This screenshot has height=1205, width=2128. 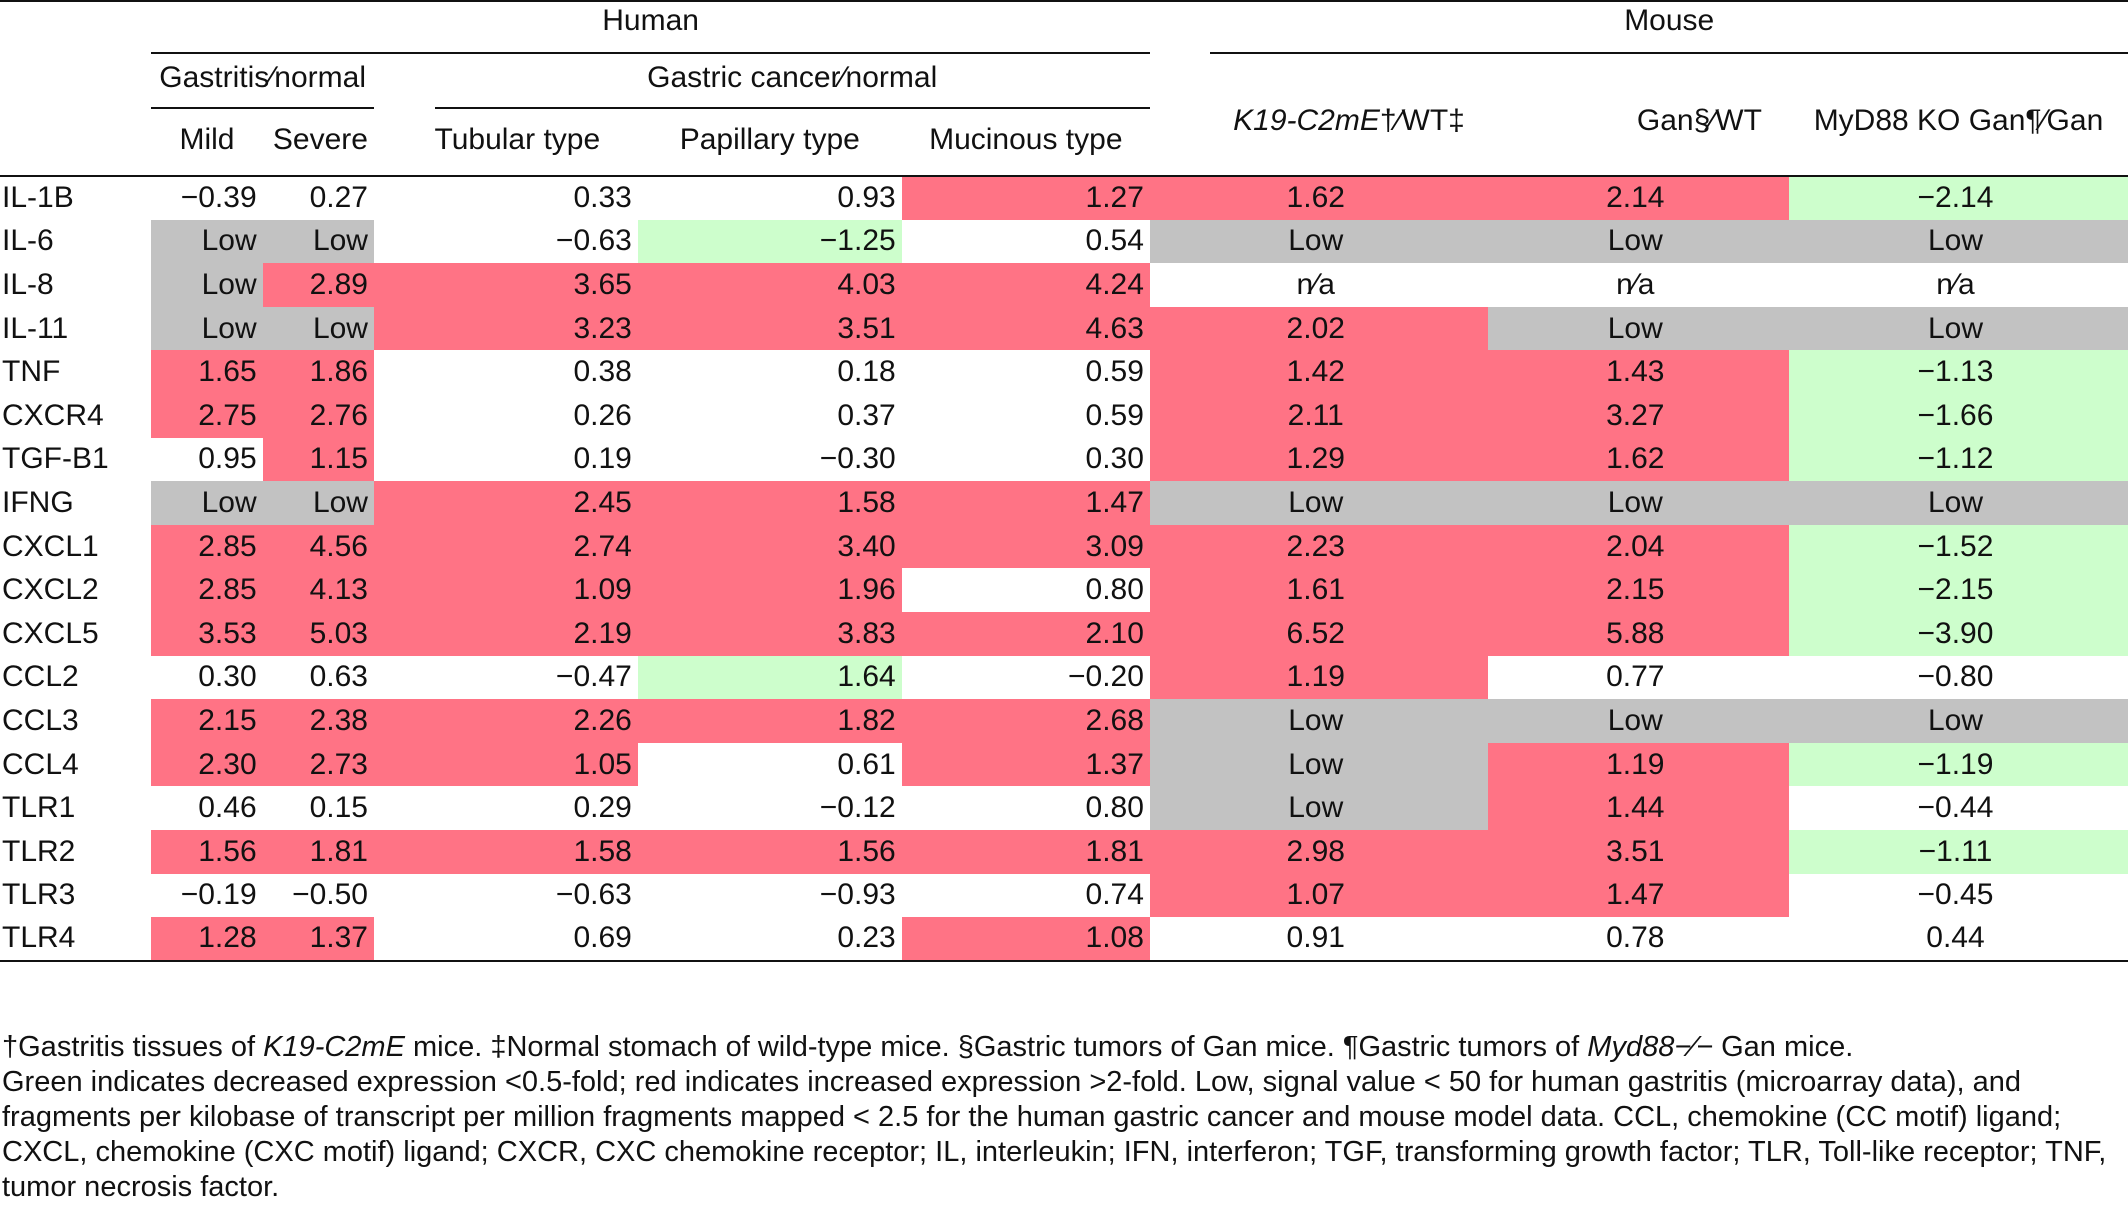 I want to click on value-cell: 1.27, so click(x=1025, y=198).